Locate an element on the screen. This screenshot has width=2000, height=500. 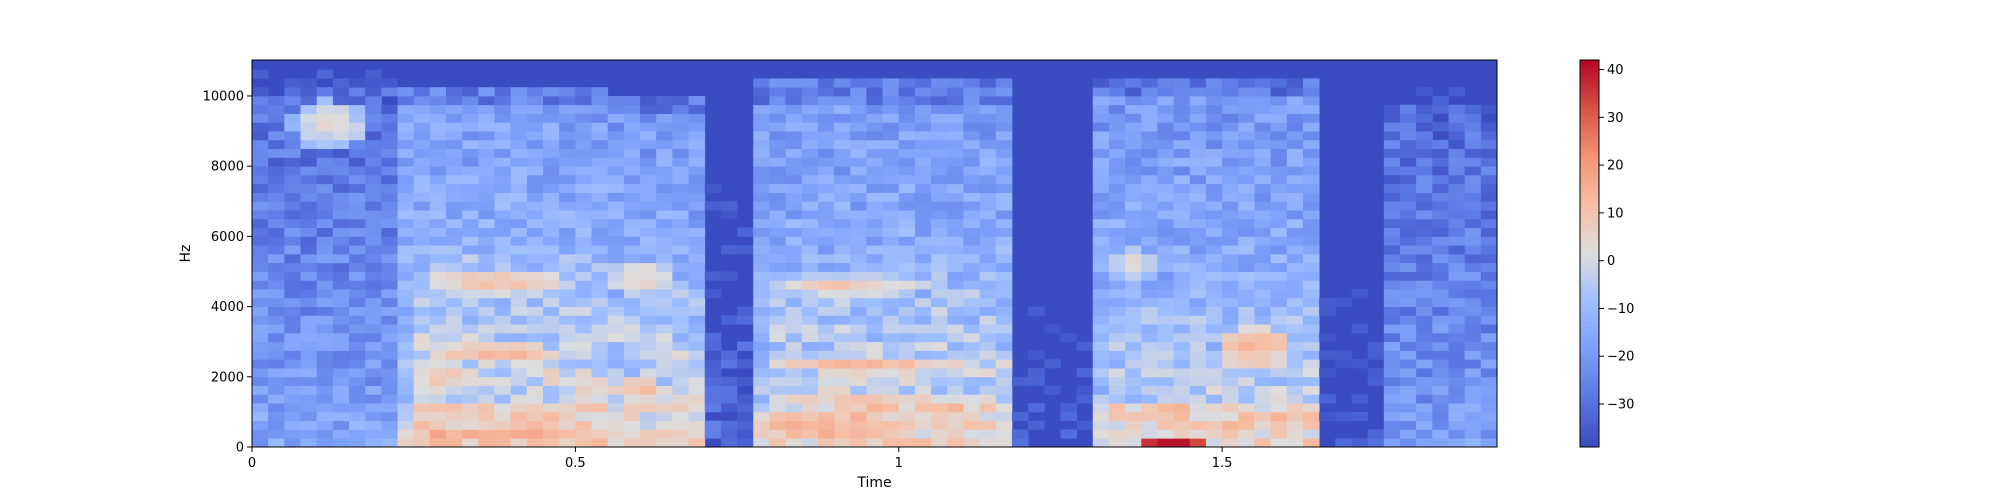
y-tick-label: 6000 is located at coordinates (227, 237).